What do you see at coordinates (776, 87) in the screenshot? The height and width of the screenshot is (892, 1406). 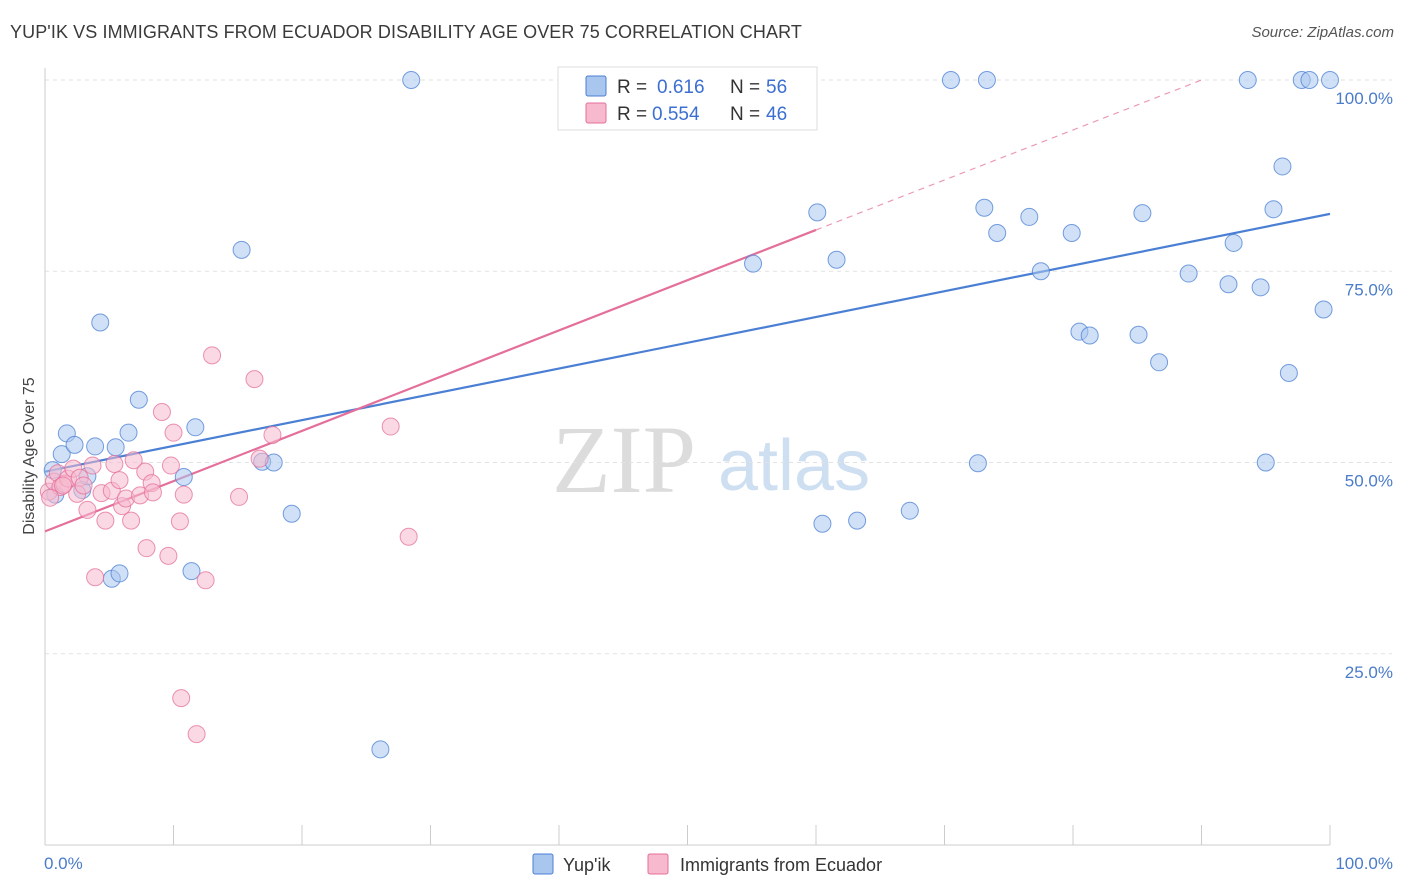 I see `legend-n-value-0: 56` at bounding box center [776, 87].